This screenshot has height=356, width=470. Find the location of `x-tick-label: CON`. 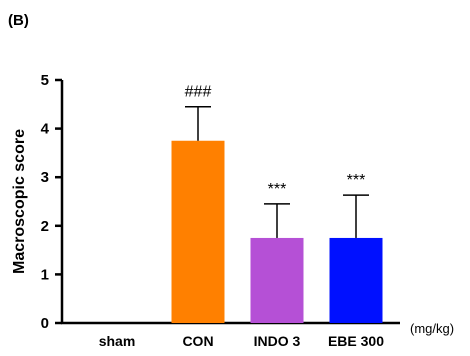

x-tick-label: CON is located at coordinates (197, 341).